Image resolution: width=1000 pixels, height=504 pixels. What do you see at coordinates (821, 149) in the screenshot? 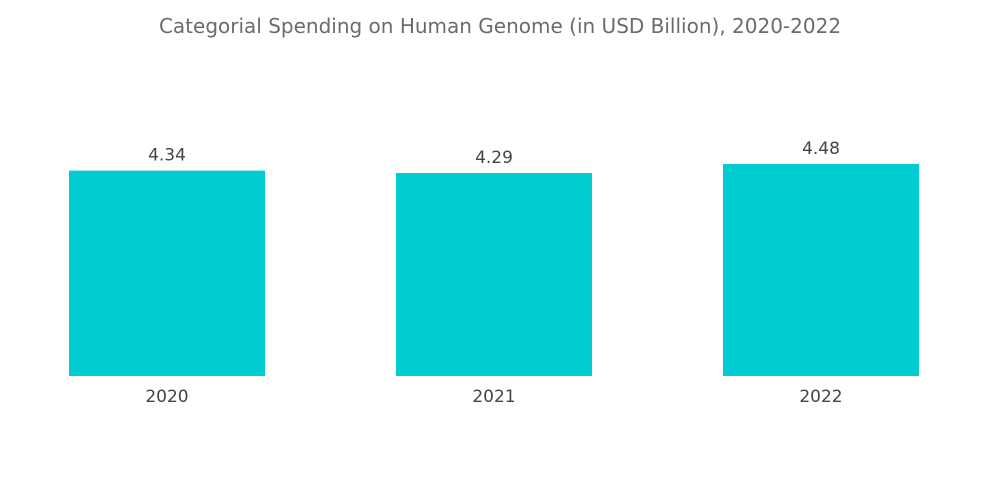
I see `value-label-2022: 4.48` at bounding box center [821, 149].